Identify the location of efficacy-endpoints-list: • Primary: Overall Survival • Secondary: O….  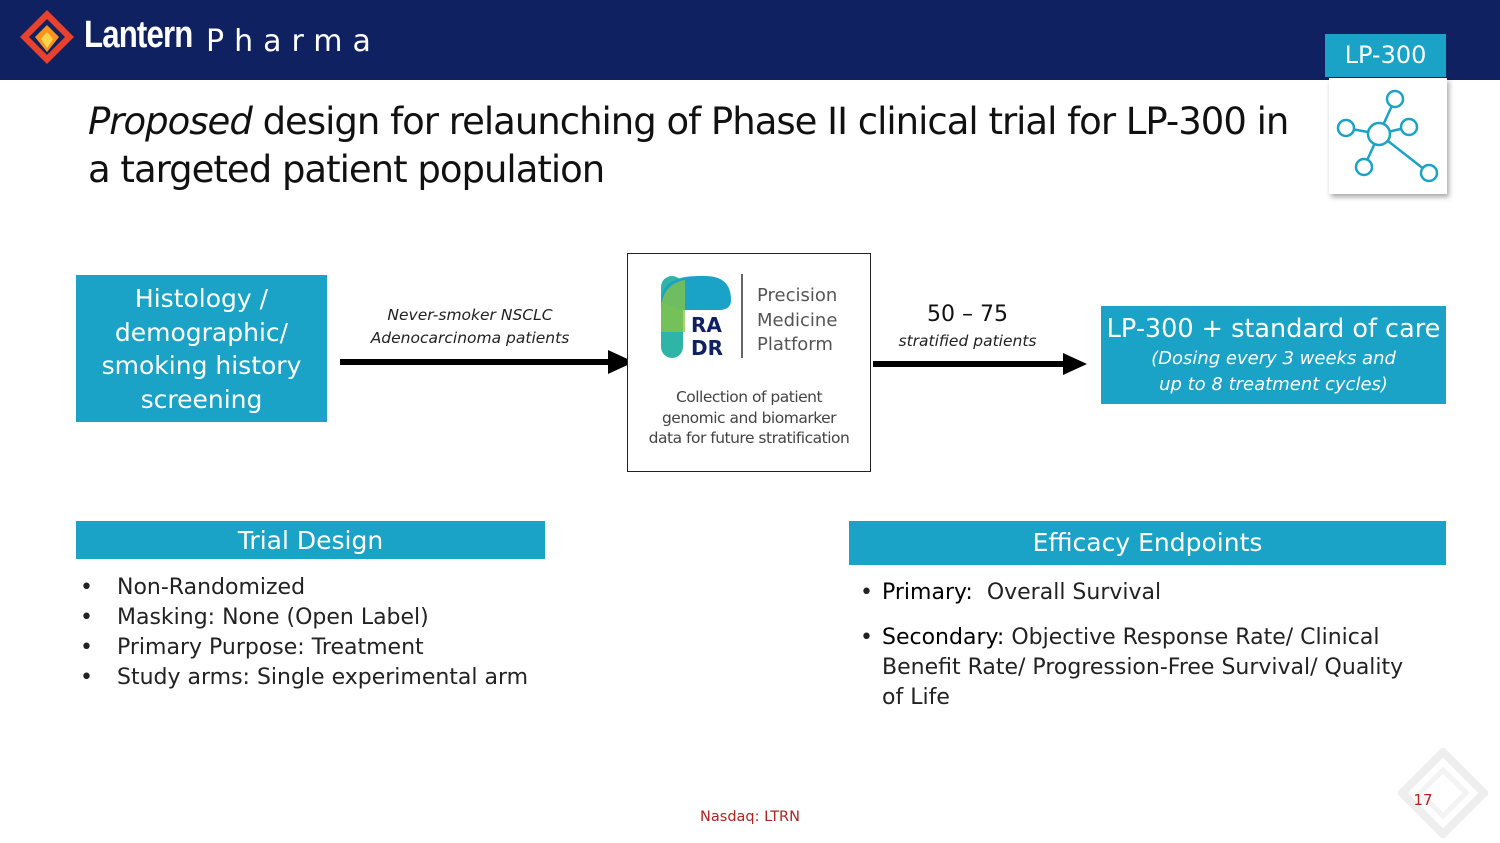
(1145, 645).